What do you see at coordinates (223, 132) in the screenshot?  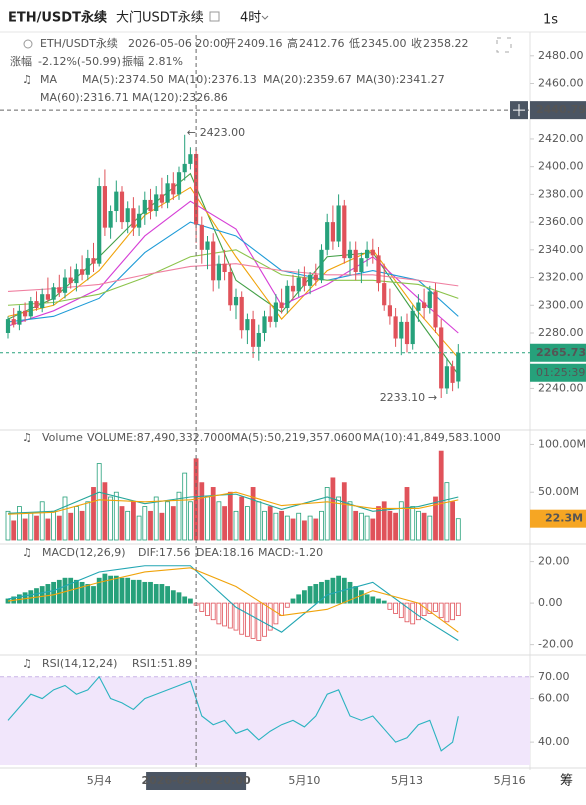 I see `high-label: 2423.00` at bounding box center [223, 132].